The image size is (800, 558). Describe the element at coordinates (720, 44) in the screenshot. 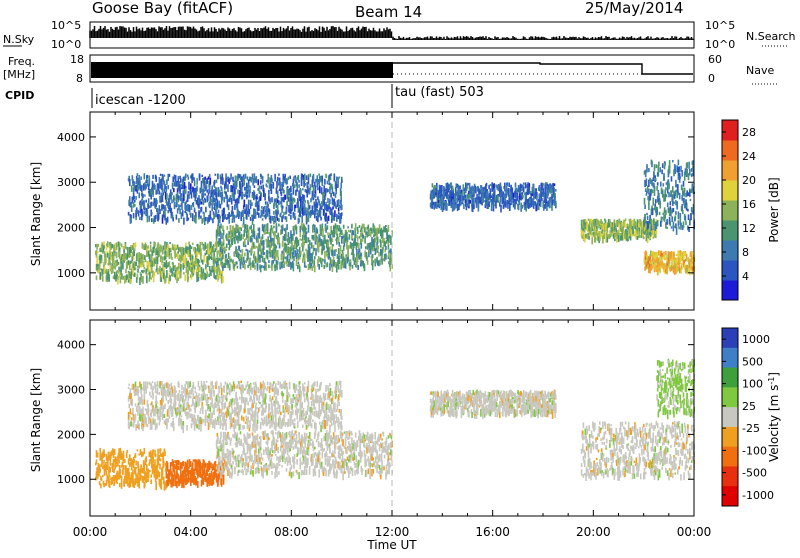

I see `nsearch-tick-bottom: 10^0` at that location.